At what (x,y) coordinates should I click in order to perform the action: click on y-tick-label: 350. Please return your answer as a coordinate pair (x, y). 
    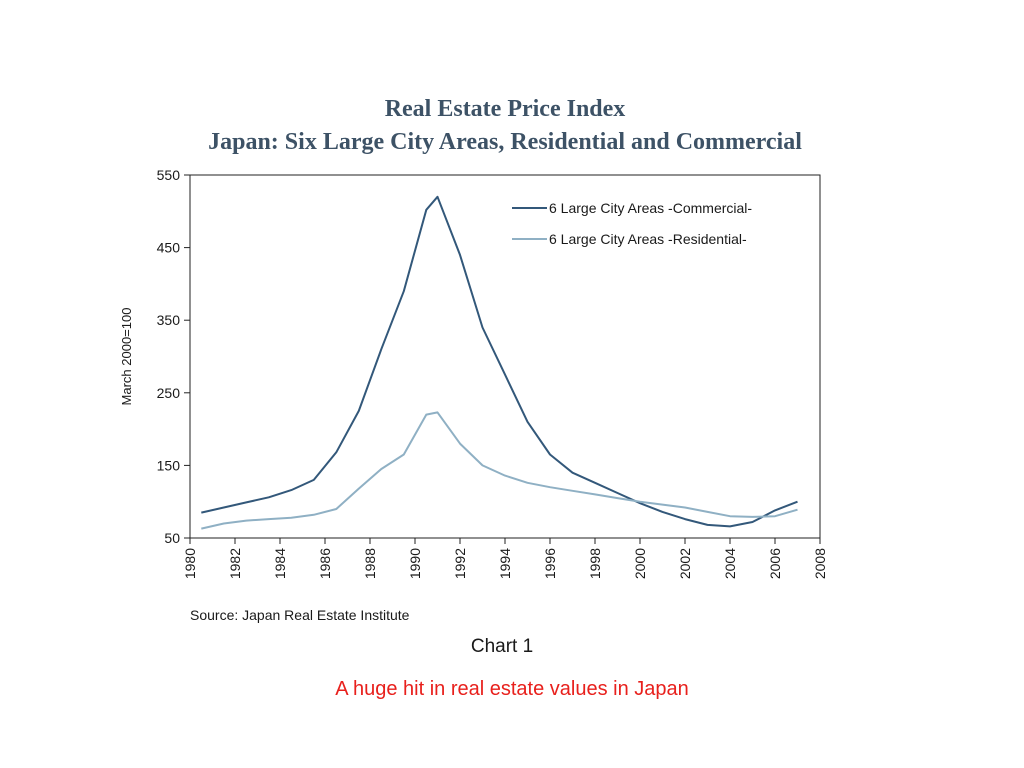
    Looking at the image, I should click on (169, 320).